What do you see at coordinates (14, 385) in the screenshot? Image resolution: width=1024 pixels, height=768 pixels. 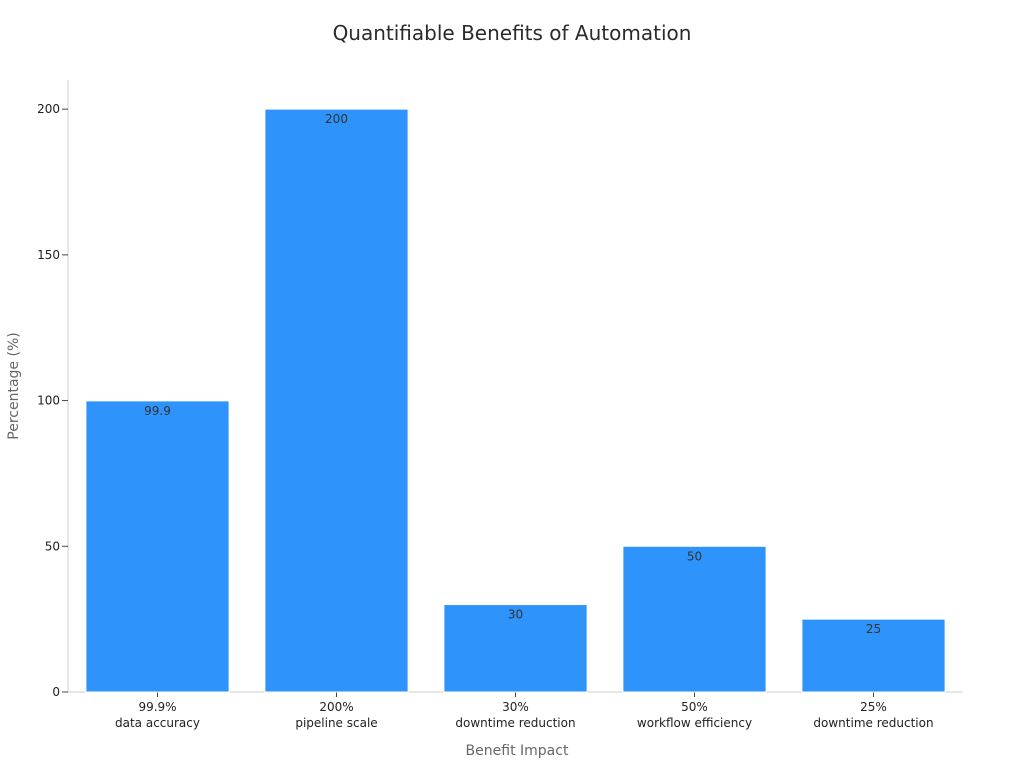 I see `y-axis-label: Percentage (%)` at bounding box center [14, 385].